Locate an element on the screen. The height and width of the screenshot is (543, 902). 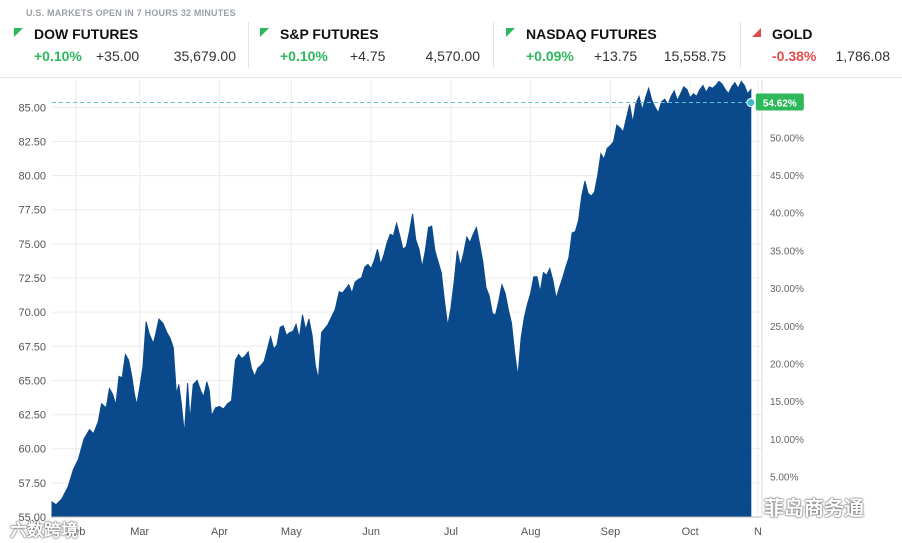
ticker-change: +4.75 is located at coordinates (368, 56).